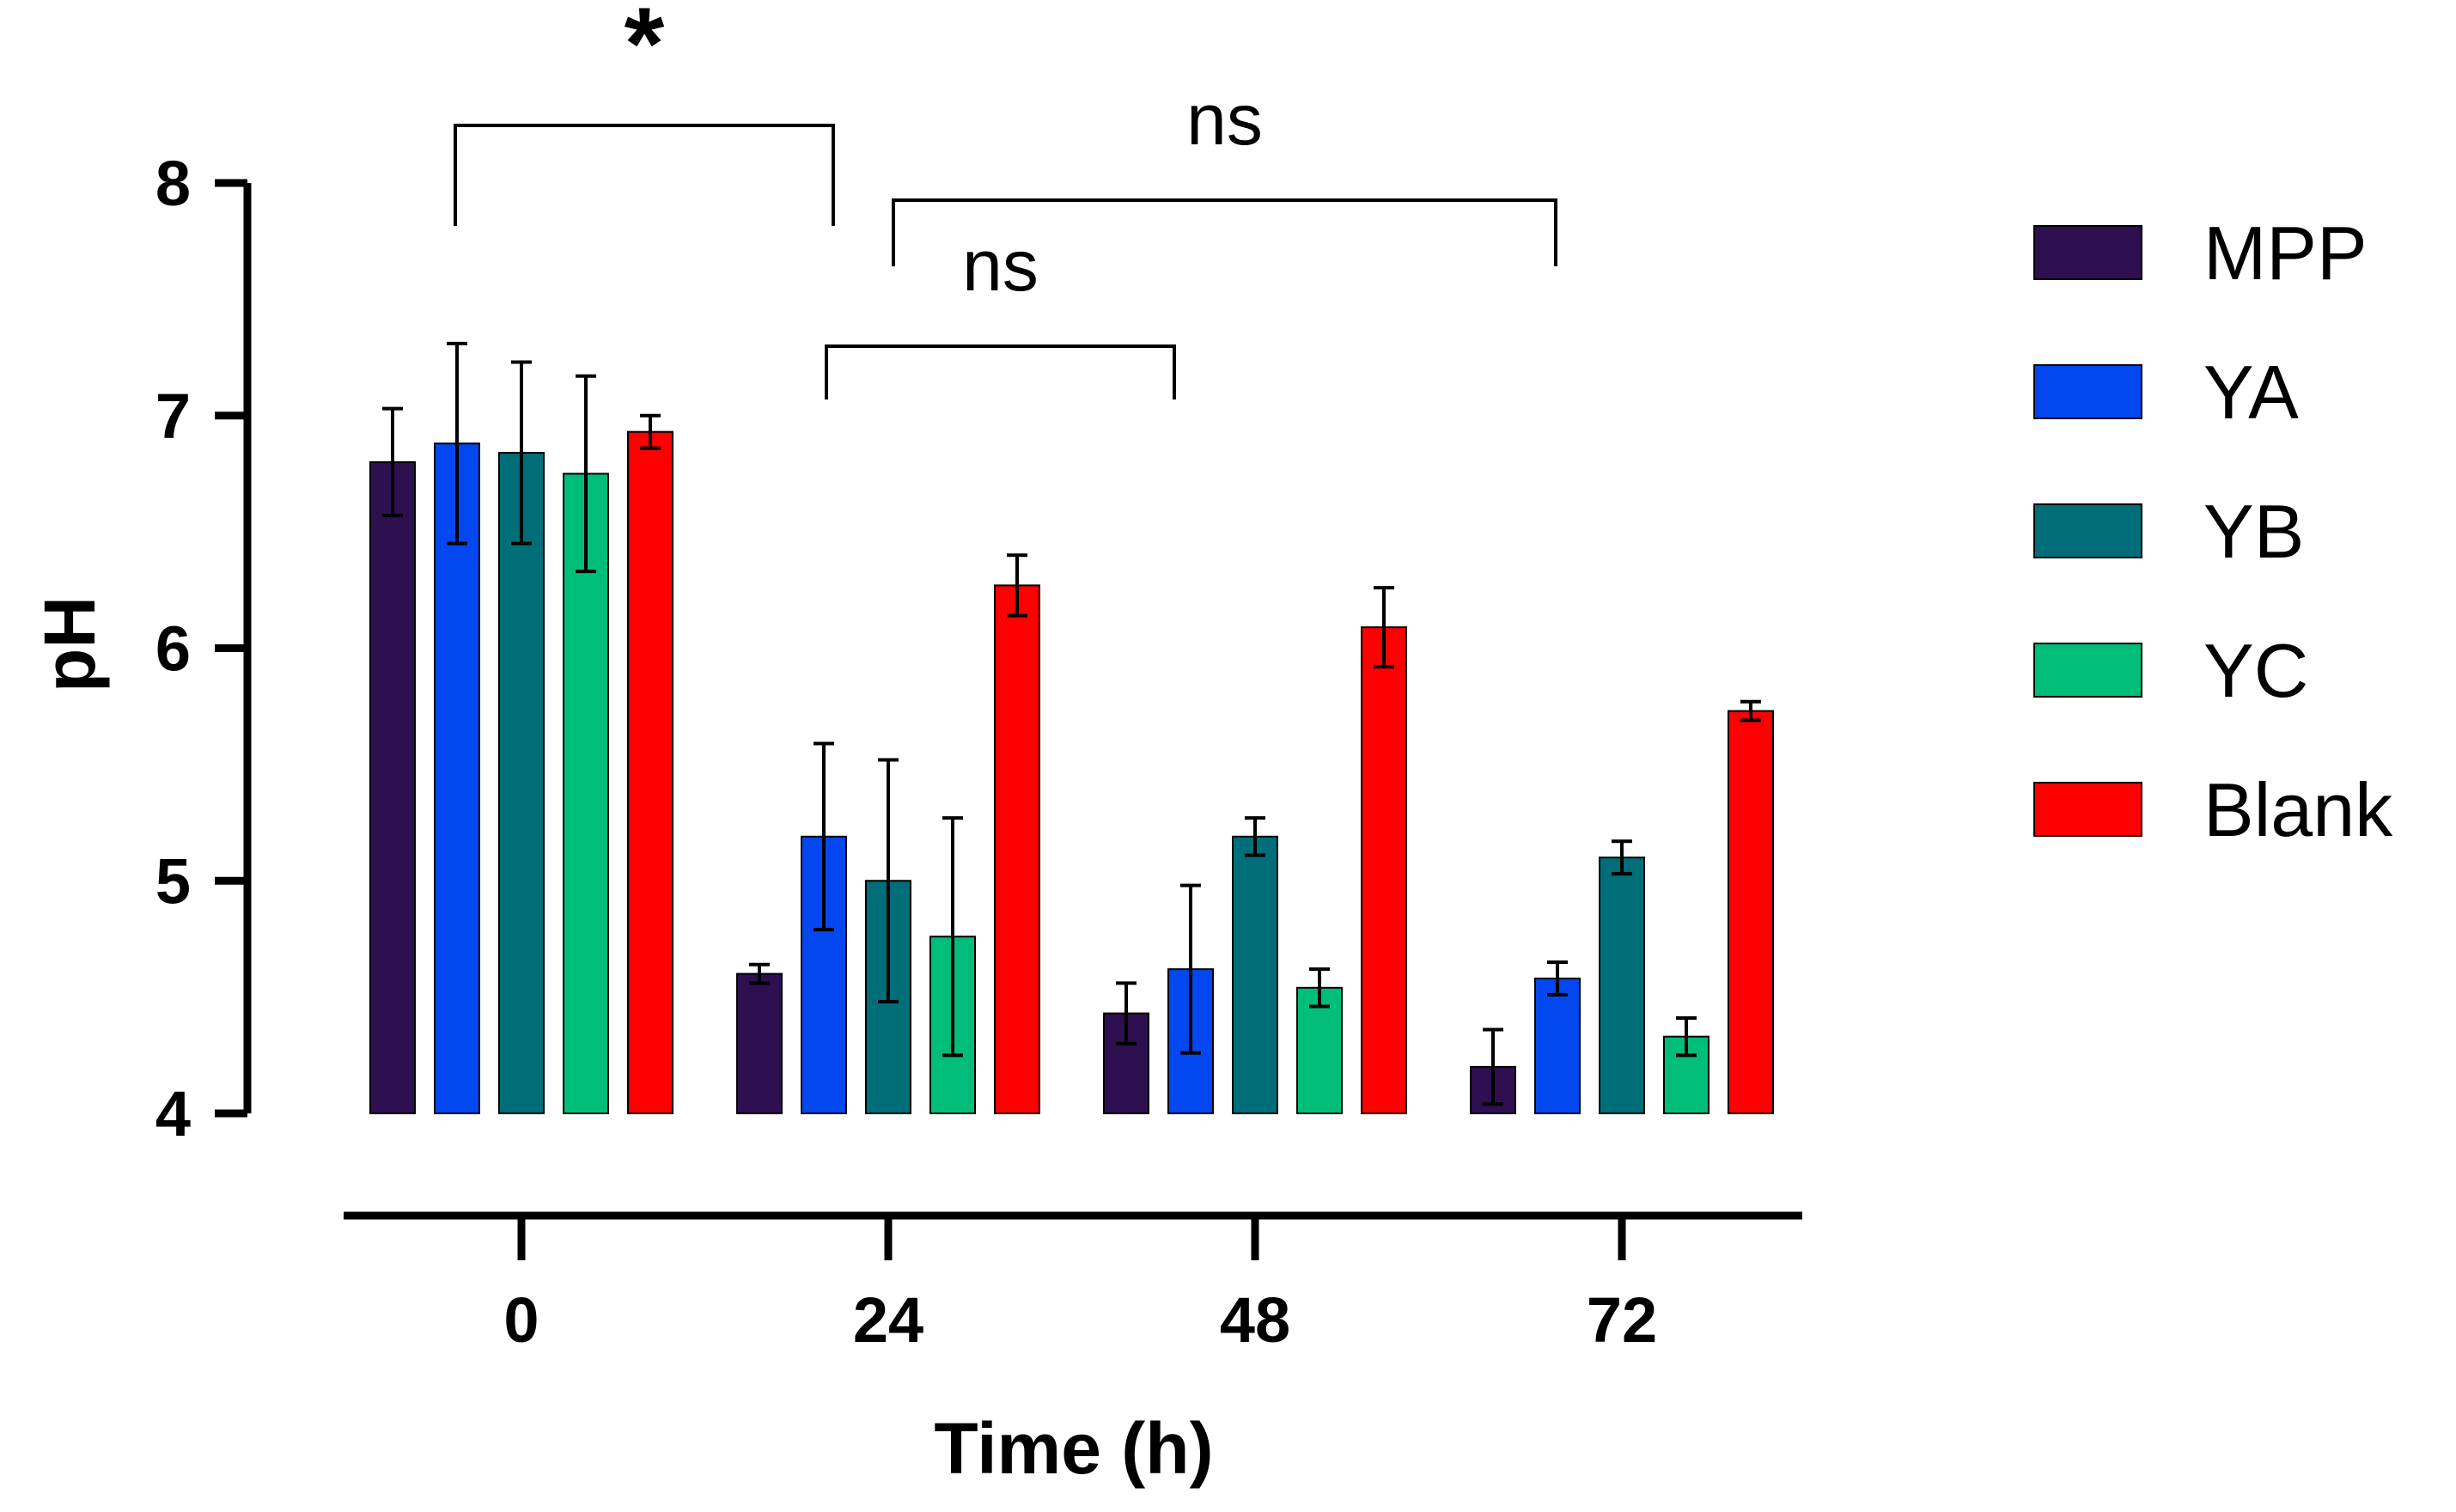  I want to click on legend-label-yc: YC, so click(2255, 670).